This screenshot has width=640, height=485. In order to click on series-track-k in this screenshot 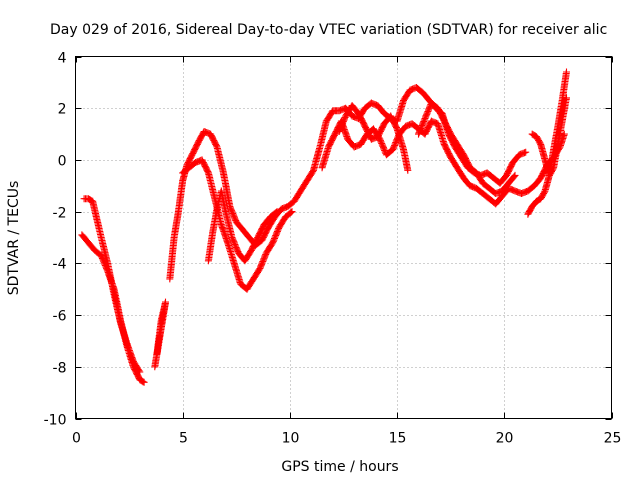, I will do `click(549, 136)`.